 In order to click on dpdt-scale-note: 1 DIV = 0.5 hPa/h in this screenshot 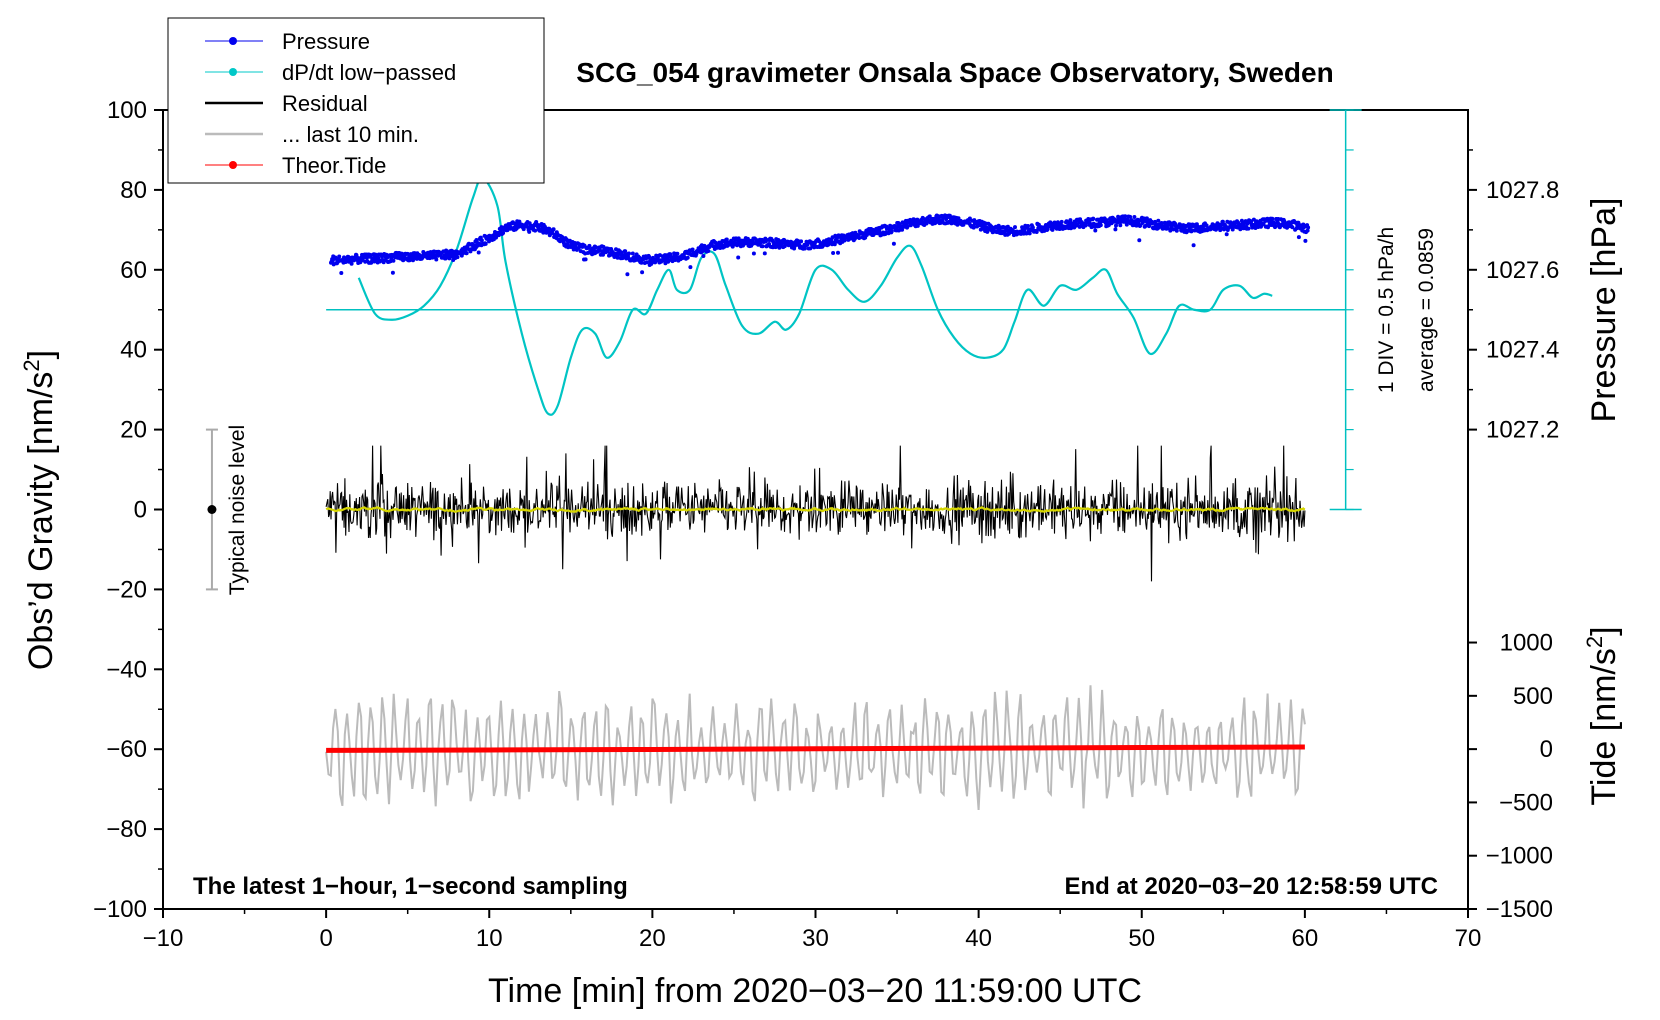, I will do `click(1386, 310)`.